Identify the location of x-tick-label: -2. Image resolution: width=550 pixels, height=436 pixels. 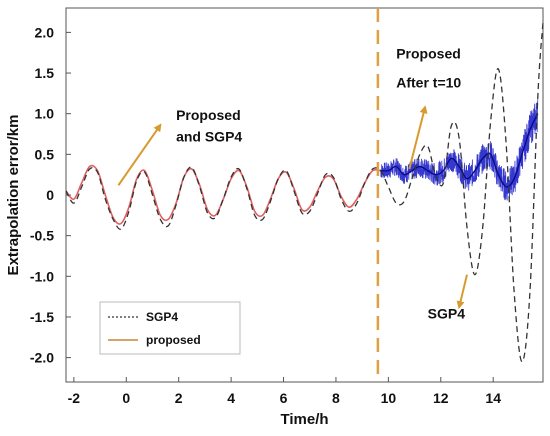
(74, 398).